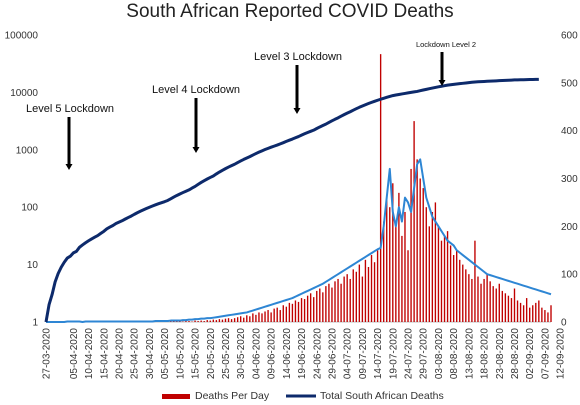 Image resolution: width=580 pixels, height=405 pixels. Describe the element at coordinates (302, 354) in the screenshot. I see `x-tick-label: 19-06-2020` at that location.